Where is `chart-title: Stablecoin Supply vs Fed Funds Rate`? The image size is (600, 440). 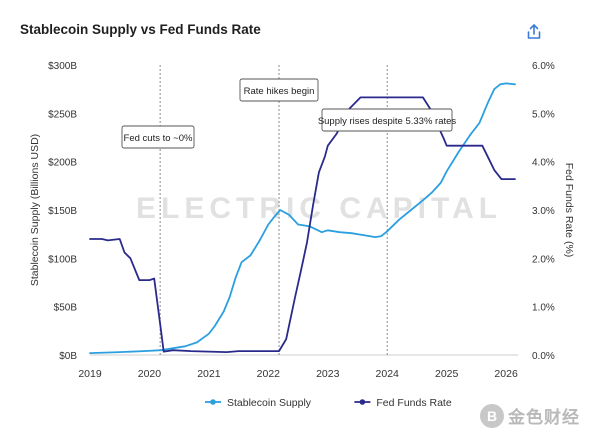
chart-title: Stablecoin Supply vs Fed Funds Rate is located at coordinates (140, 29).